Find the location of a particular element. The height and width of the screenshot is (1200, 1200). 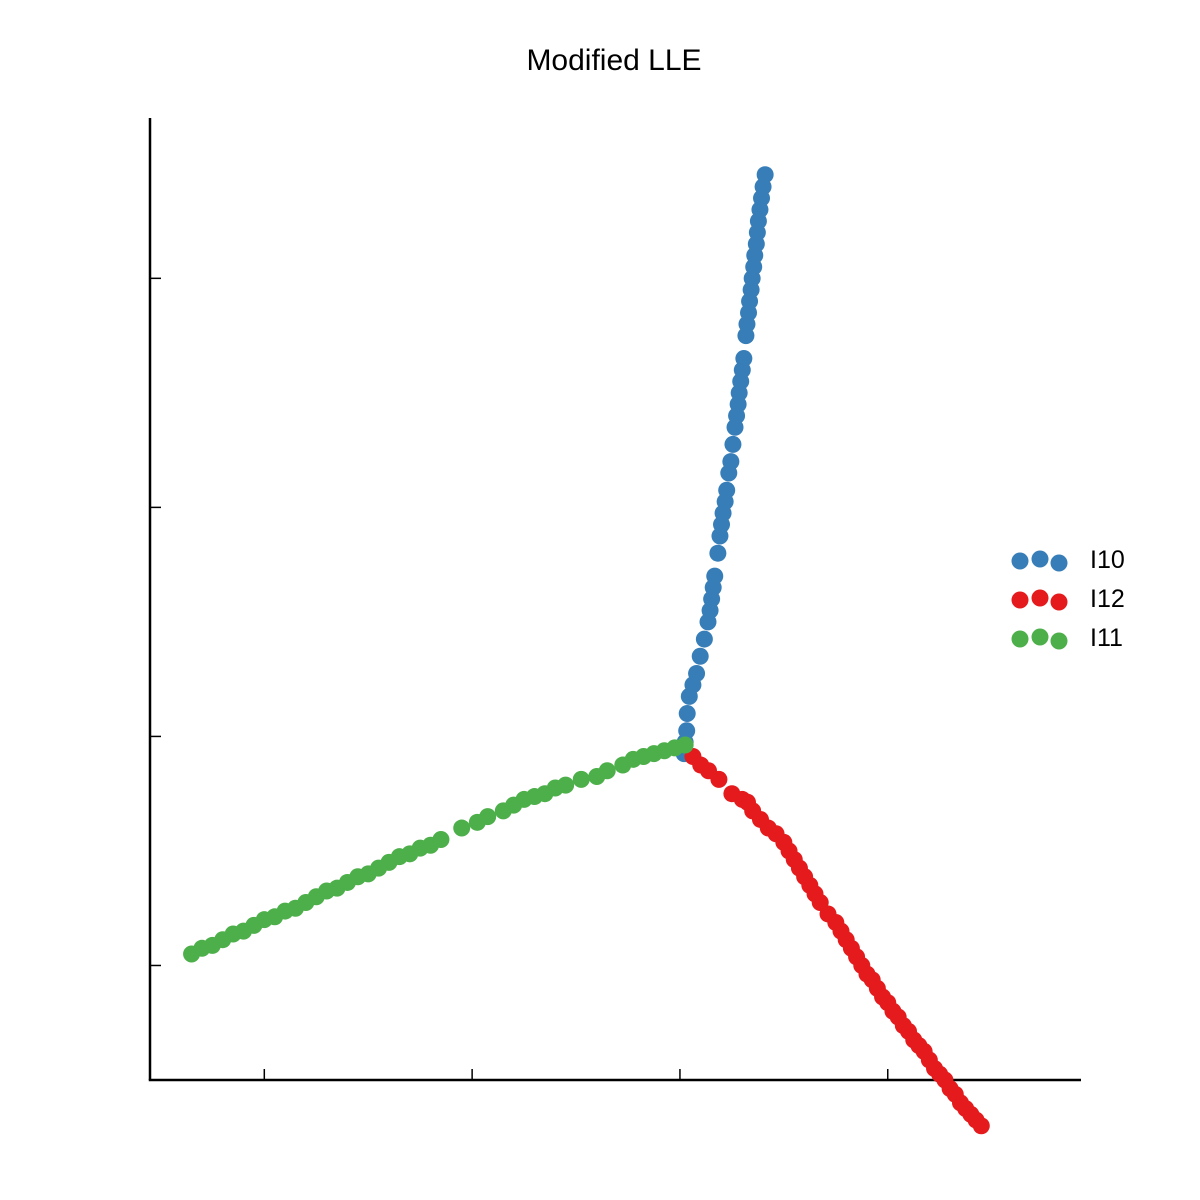

legend-label-I10: I10 is located at coordinates (1107, 560).